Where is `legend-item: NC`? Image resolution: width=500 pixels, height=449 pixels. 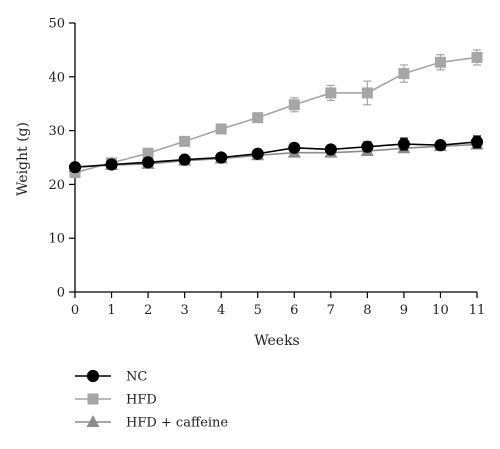
legend-item: NC is located at coordinates (111, 377).